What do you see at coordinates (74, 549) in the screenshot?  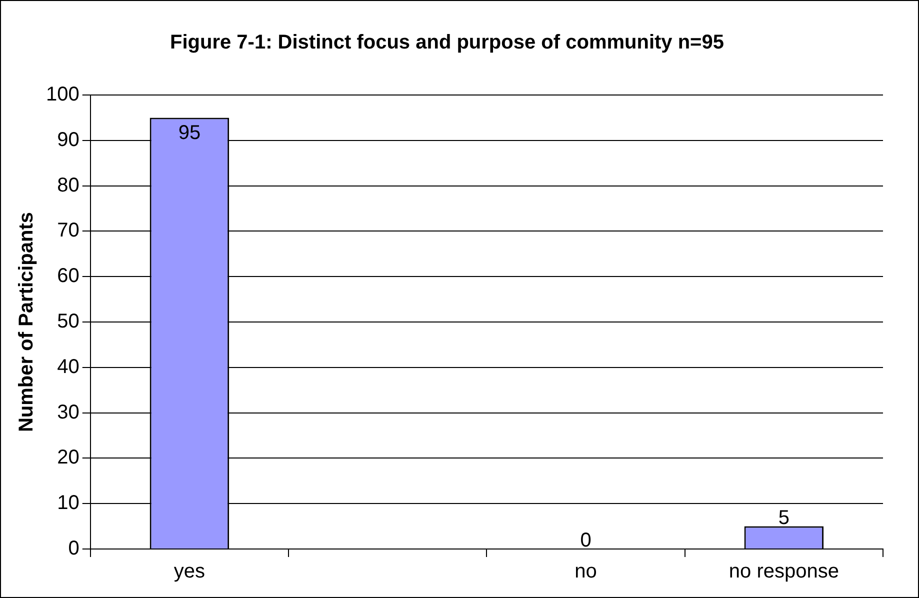 I see `y-tick-label: 0` at bounding box center [74, 549].